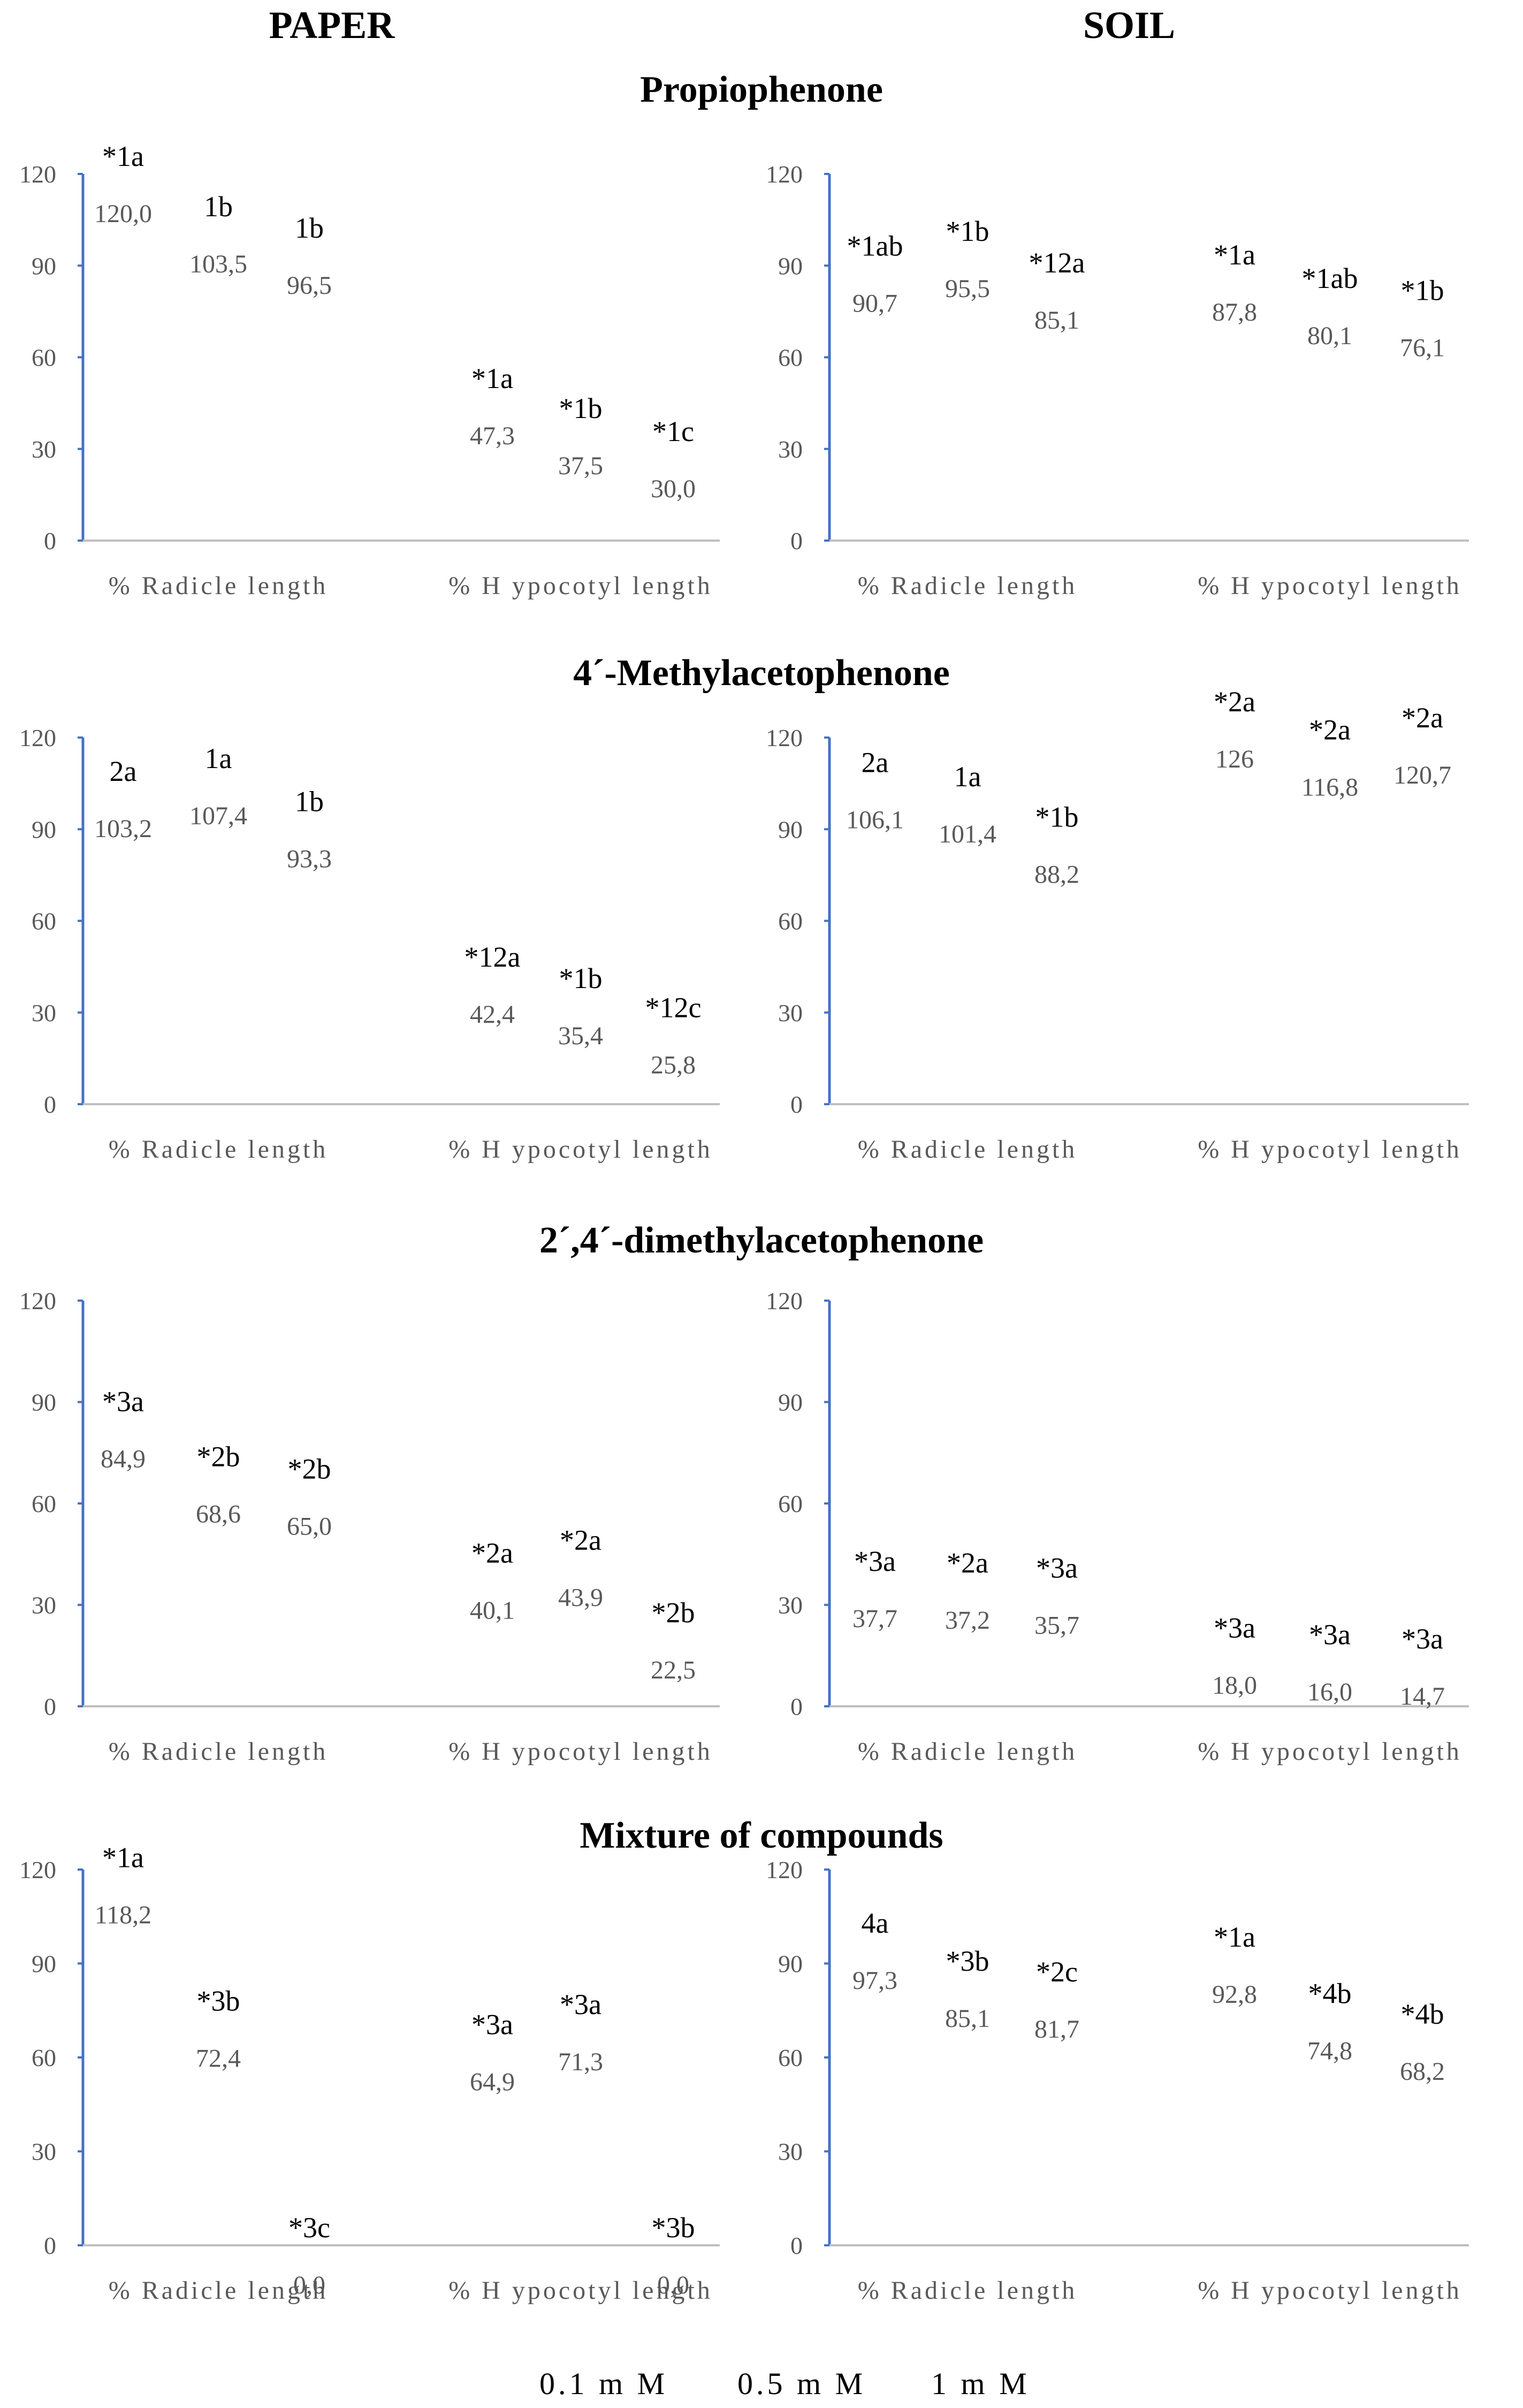 Image resolution: width=1523 pixels, height=2408 pixels. Describe the element at coordinates (37, 737) in the screenshot. I see `paper-4-methylacetophenone-ytick-label-120: 120` at that location.